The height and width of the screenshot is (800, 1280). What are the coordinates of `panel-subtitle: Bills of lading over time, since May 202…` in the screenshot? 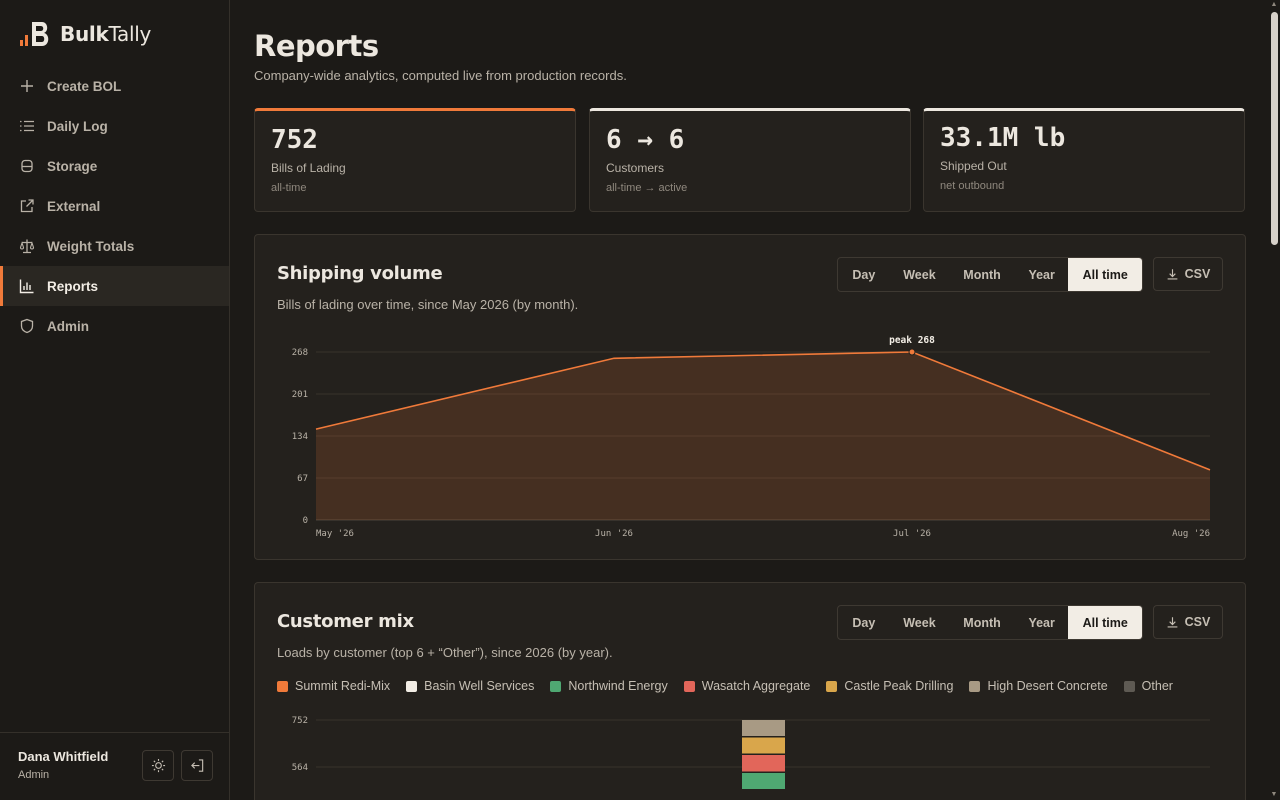 It's located at (428, 304).